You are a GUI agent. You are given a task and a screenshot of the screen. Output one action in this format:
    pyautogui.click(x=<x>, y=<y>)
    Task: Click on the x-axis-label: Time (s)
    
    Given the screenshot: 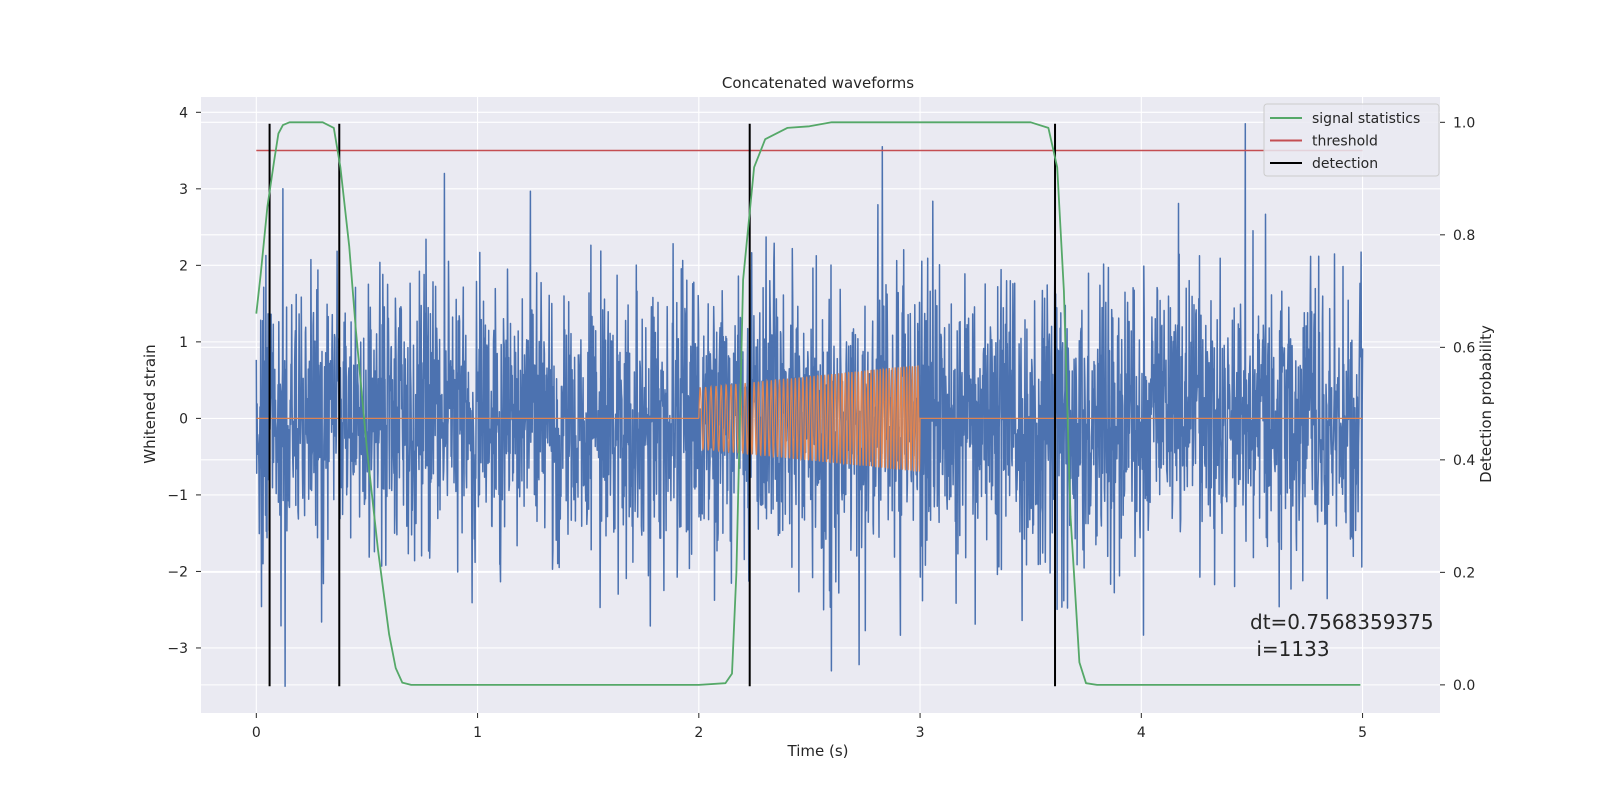 What is the action you would take?
    pyautogui.click(x=818, y=751)
    